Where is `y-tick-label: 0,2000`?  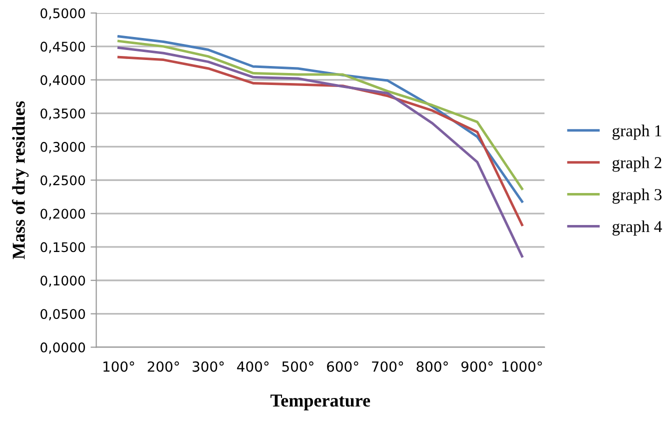 y-tick-label: 0,2000 is located at coordinates (62, 214).